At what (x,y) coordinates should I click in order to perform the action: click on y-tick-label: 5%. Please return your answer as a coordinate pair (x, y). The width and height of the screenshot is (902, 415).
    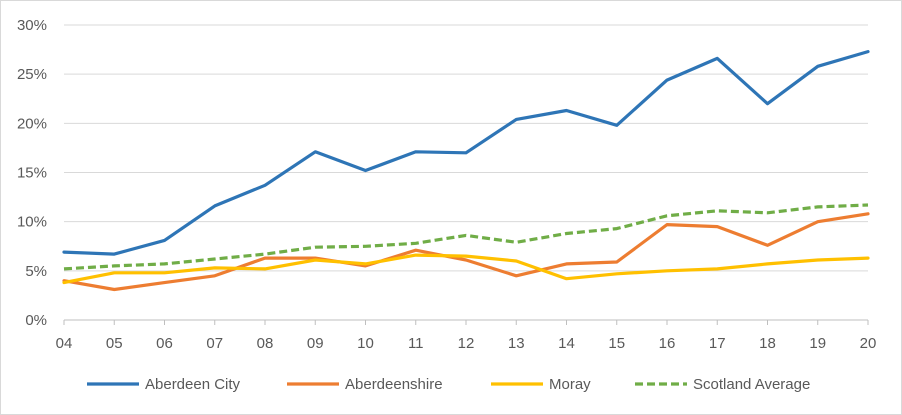
    Looking at the image, I should click on (36, 271).